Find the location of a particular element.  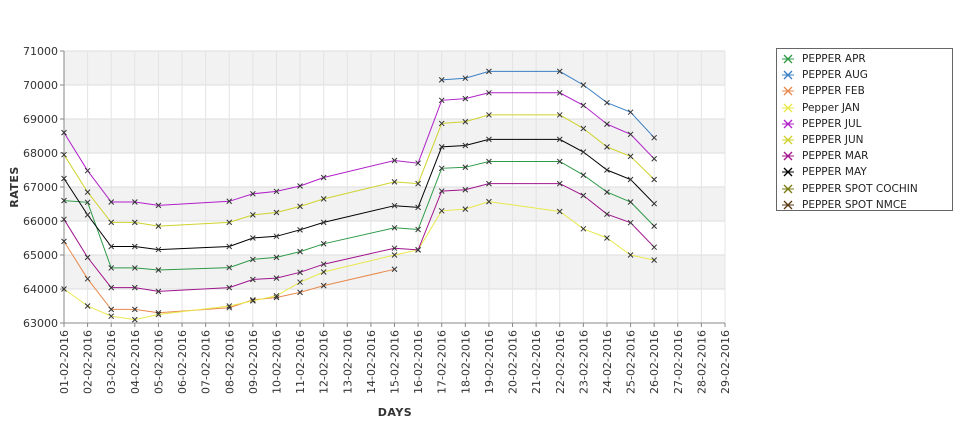

x-tick-label: 02-02-2016 is located at coordinates (88, 362).